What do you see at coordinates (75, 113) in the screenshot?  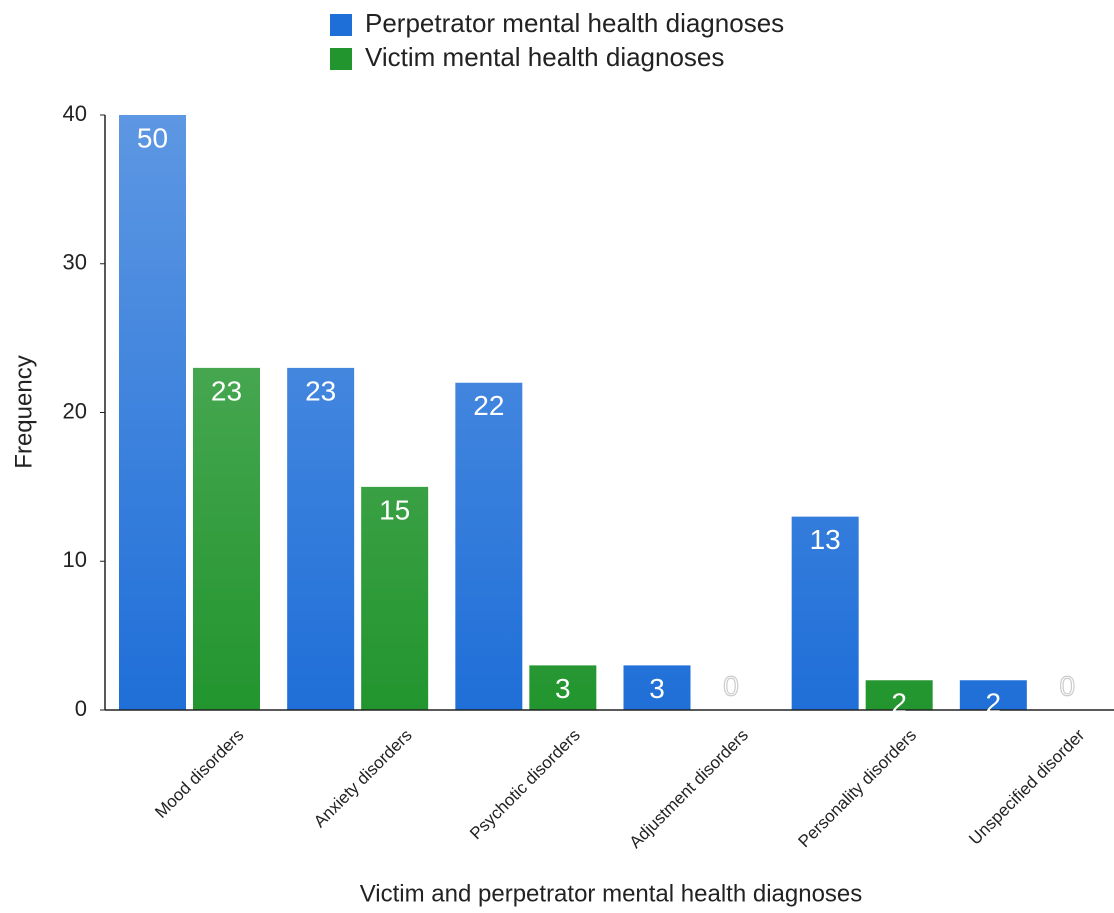 I see `y-tick-label: 40` at bounding box center [75, 113].